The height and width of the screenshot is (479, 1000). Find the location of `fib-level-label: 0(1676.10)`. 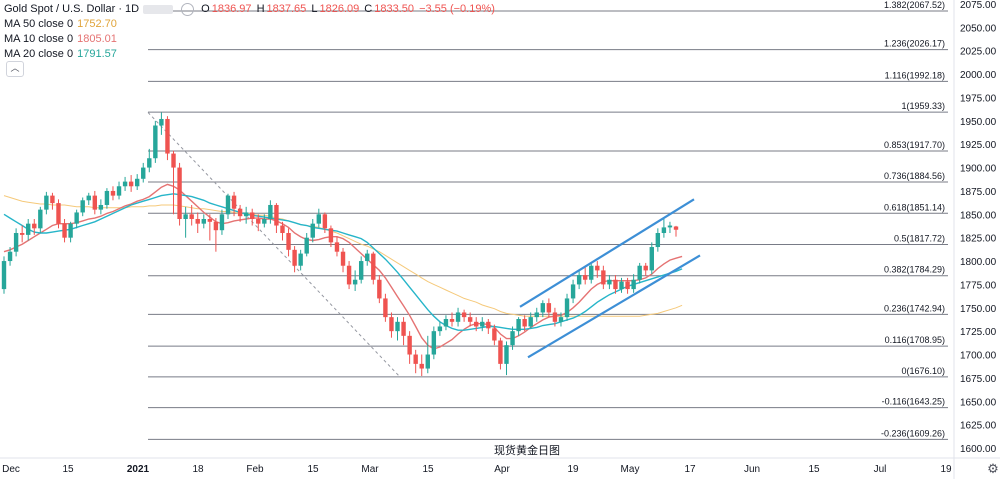

fib-level-label: 0(1676.10) is located at coordinates (923, 371).